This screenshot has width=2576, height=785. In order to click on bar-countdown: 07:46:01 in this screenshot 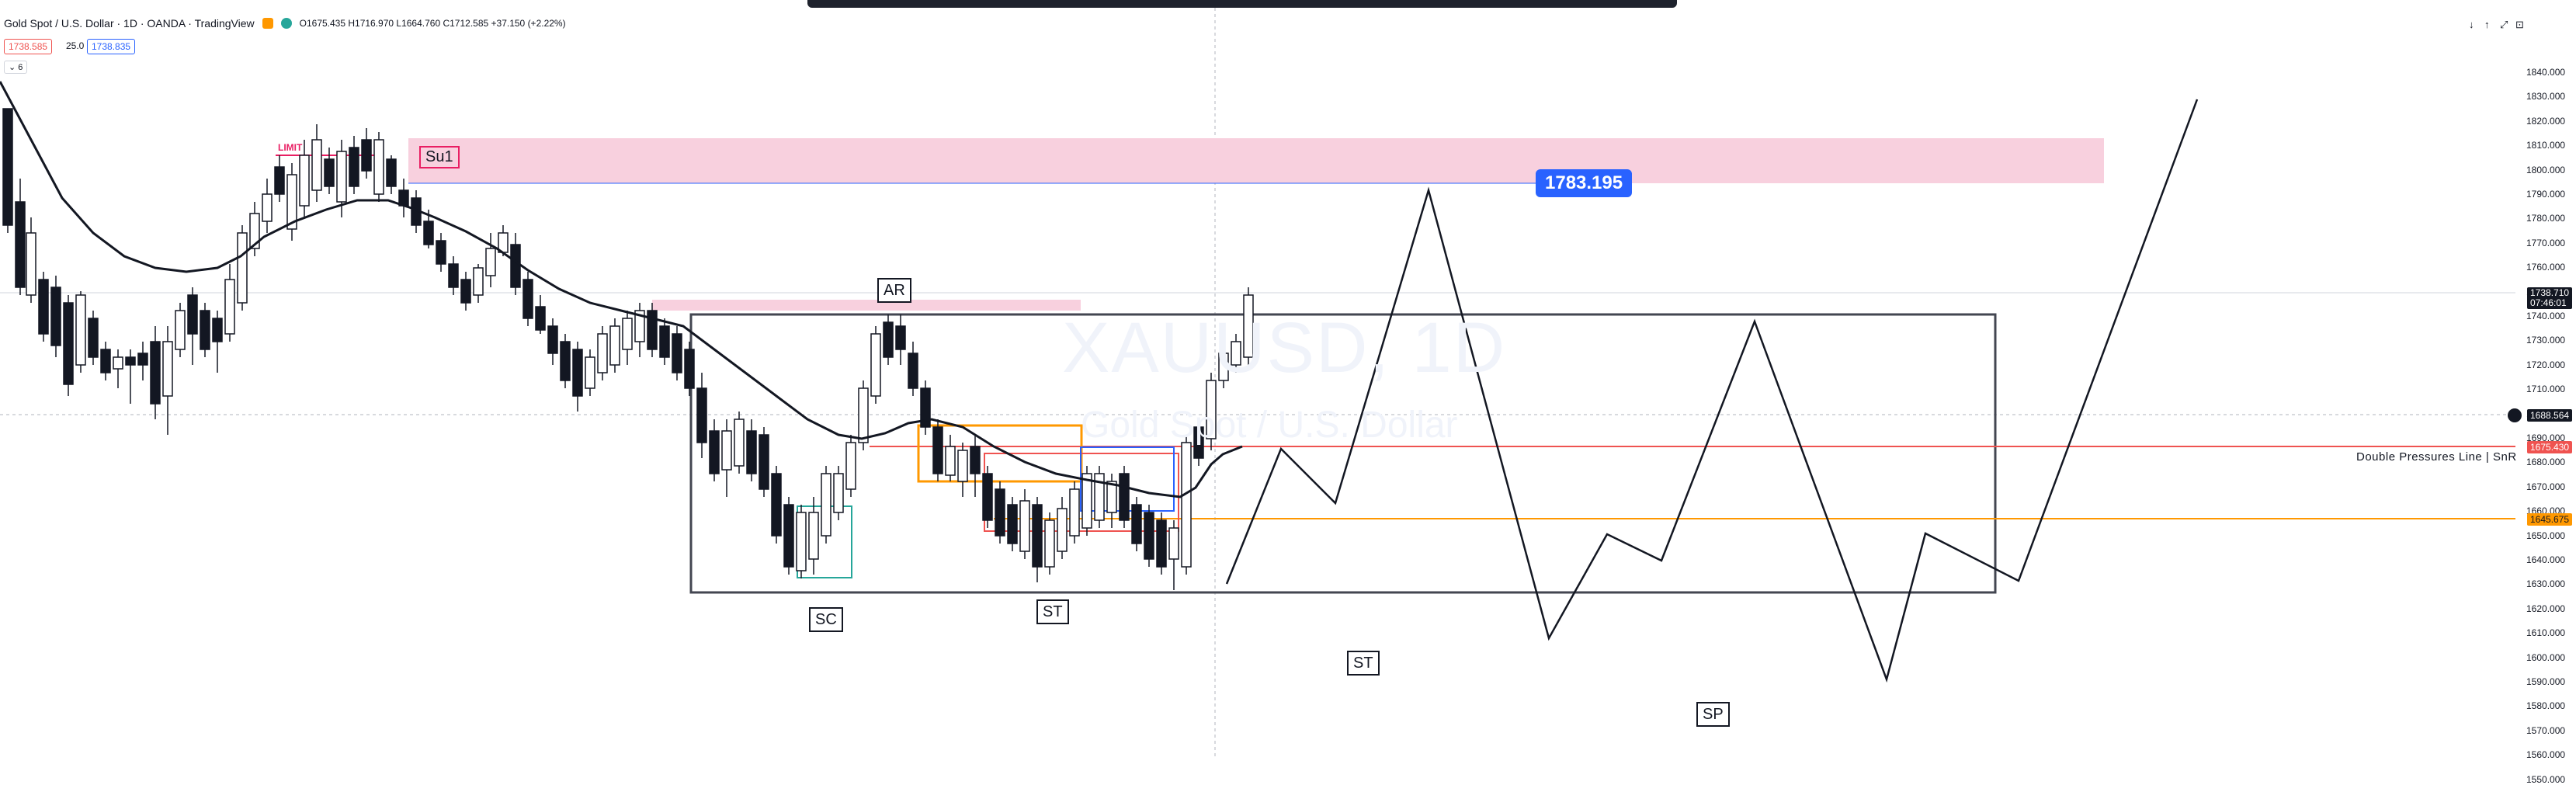, I will do `click(2548, 302)`.